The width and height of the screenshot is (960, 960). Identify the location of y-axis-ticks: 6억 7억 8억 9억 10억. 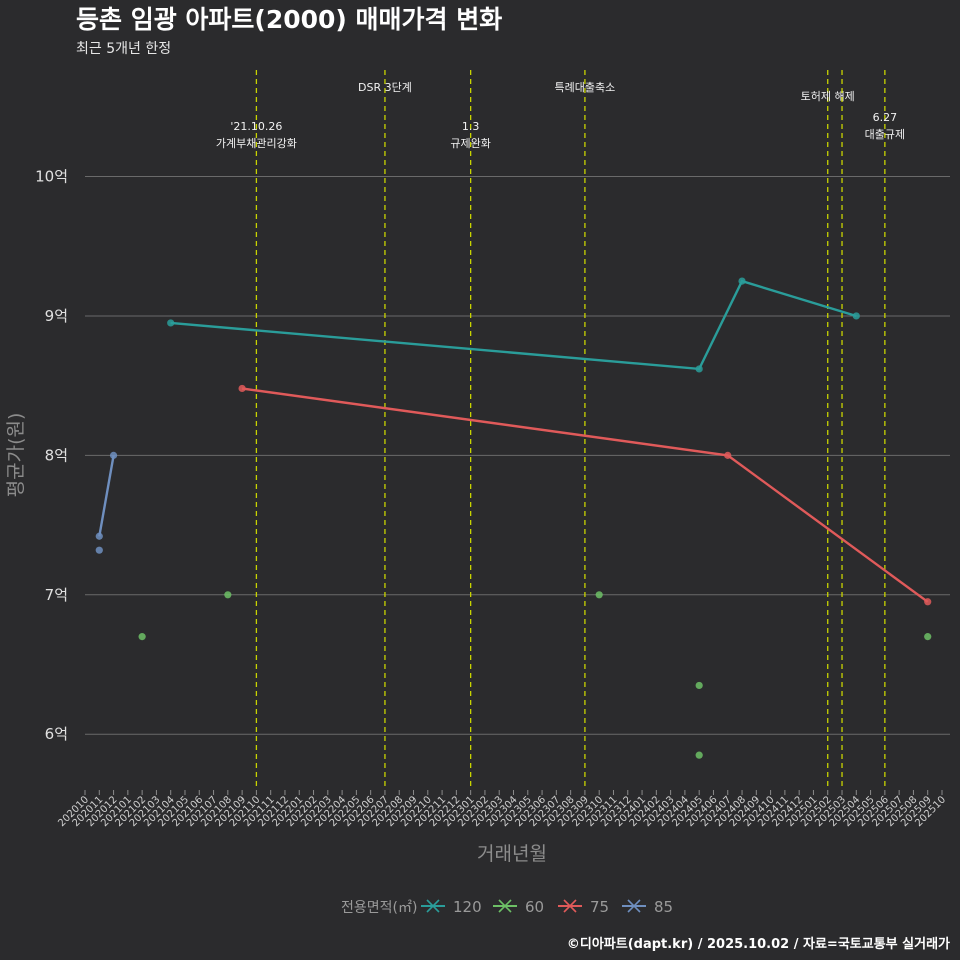
(51, 456).